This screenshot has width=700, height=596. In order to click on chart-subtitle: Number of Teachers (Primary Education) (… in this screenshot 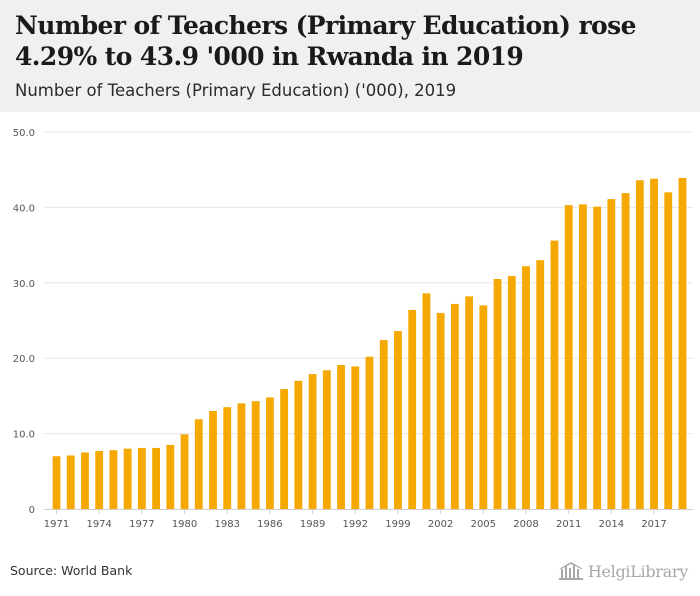, I will do `click(236, 90)`.